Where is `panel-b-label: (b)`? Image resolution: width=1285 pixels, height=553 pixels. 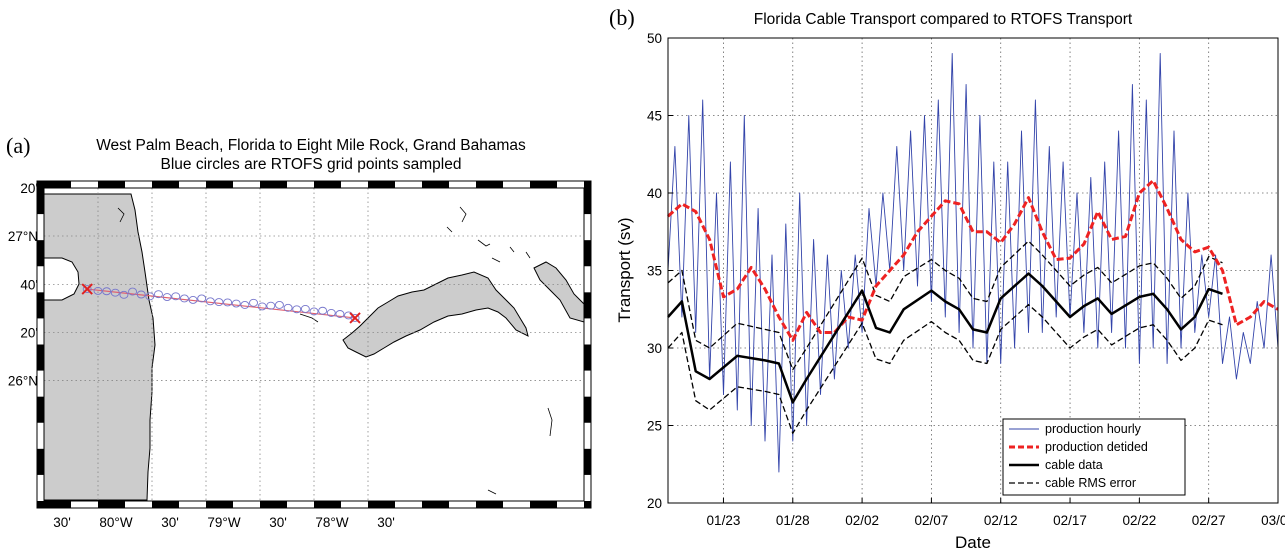 panel-b-label: (b) is located at coordinates (622, 17).